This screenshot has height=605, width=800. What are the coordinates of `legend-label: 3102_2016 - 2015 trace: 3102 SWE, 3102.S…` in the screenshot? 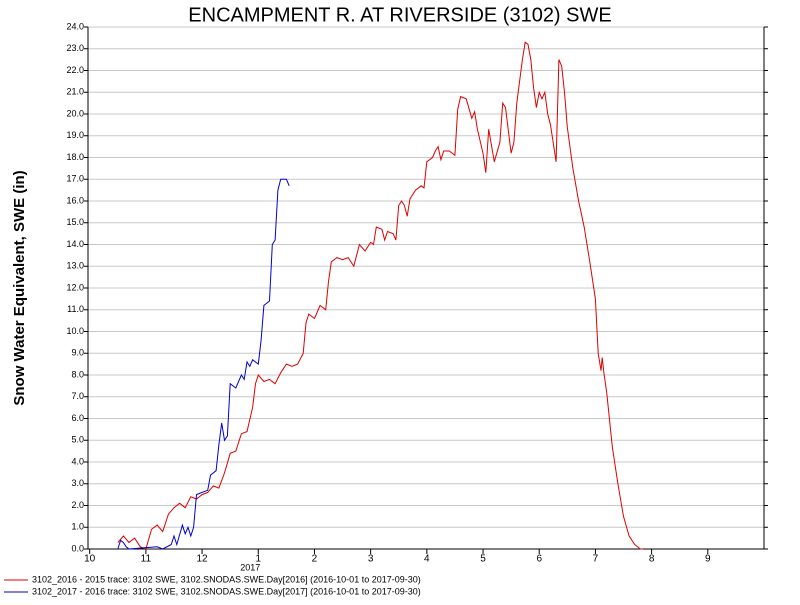 It's located at (226, 579).